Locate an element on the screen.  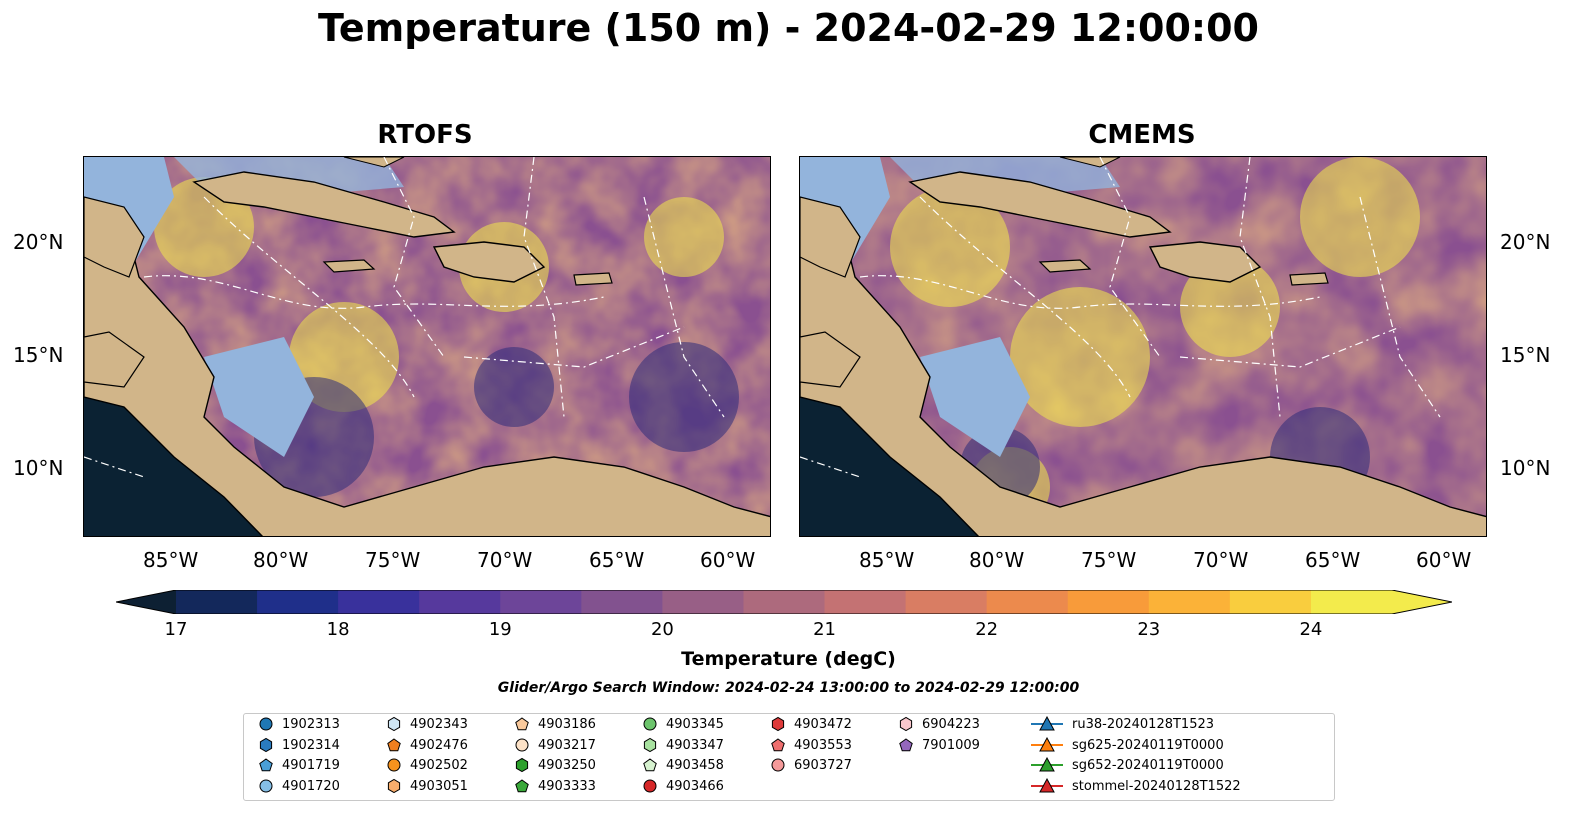
colorbar-tick-label: 18 is located at coordinates (338, 629).